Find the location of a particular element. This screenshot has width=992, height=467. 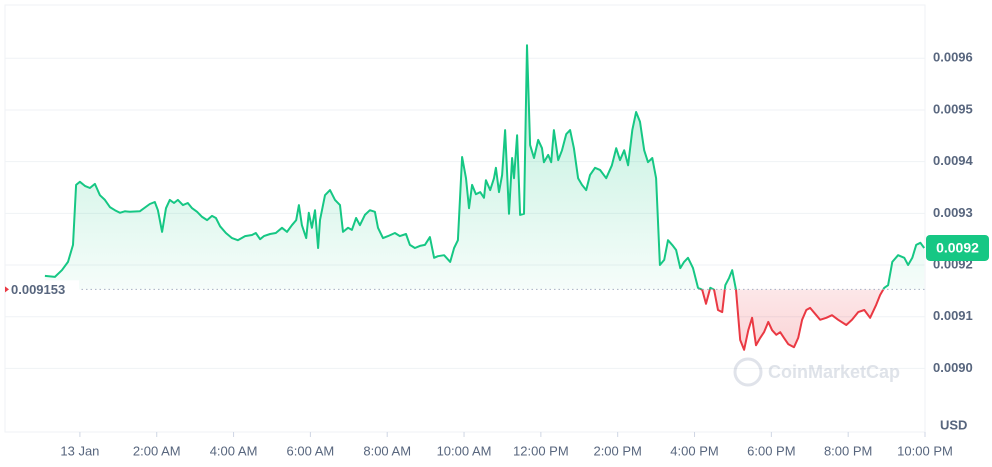

baseline-marker is located at coordinates (7, 289).